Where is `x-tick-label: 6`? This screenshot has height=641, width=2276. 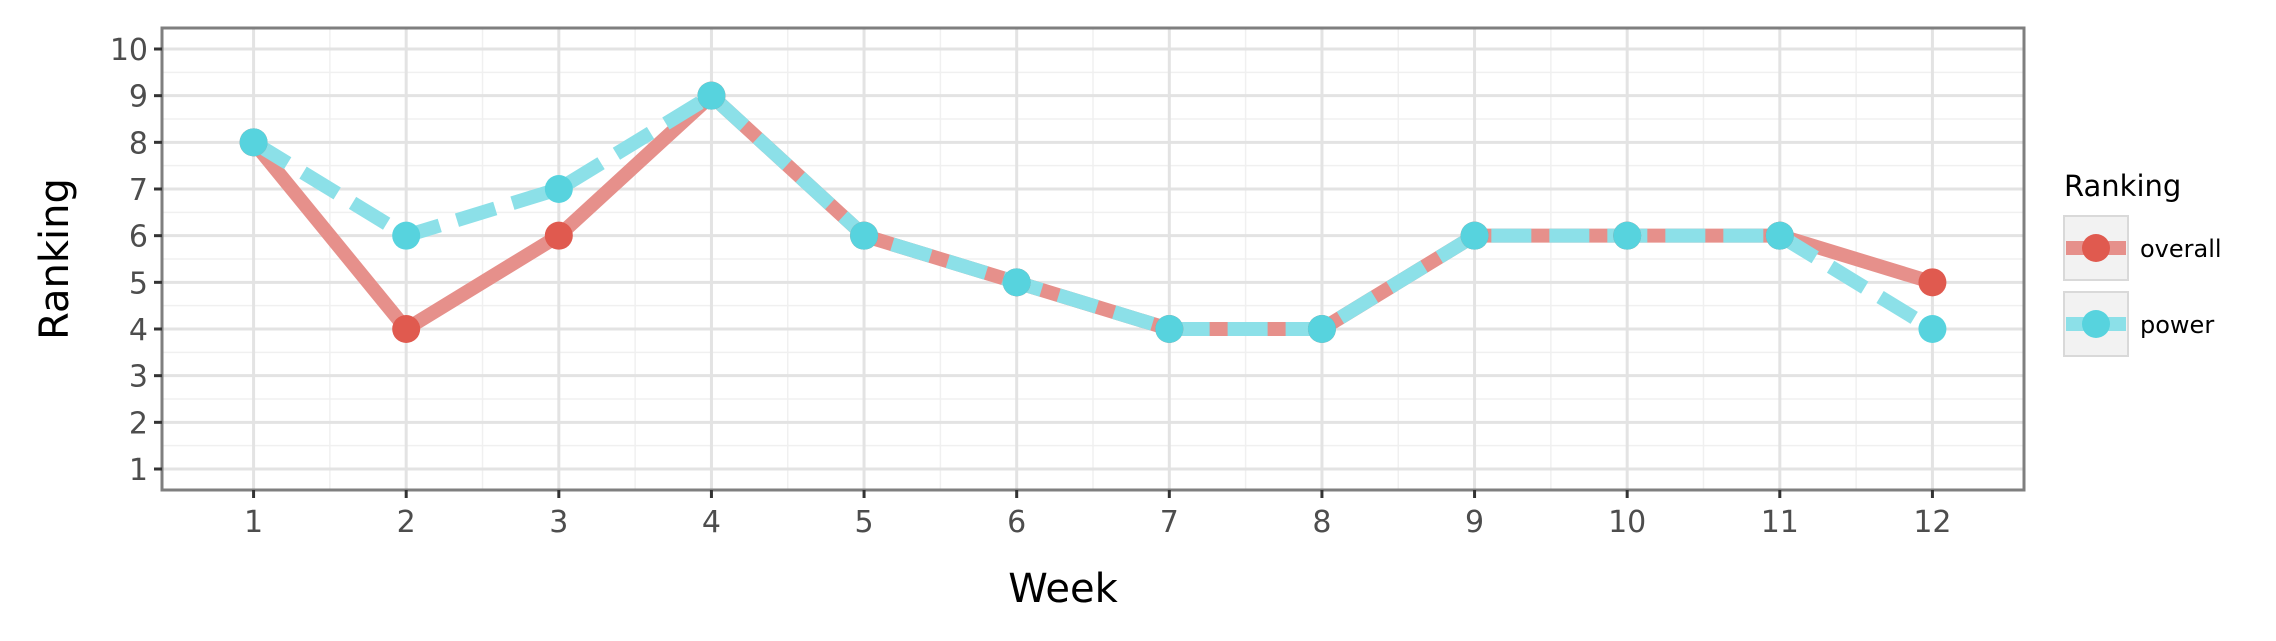 x-tick-label: 6 is located at coordinates (1016, 522).